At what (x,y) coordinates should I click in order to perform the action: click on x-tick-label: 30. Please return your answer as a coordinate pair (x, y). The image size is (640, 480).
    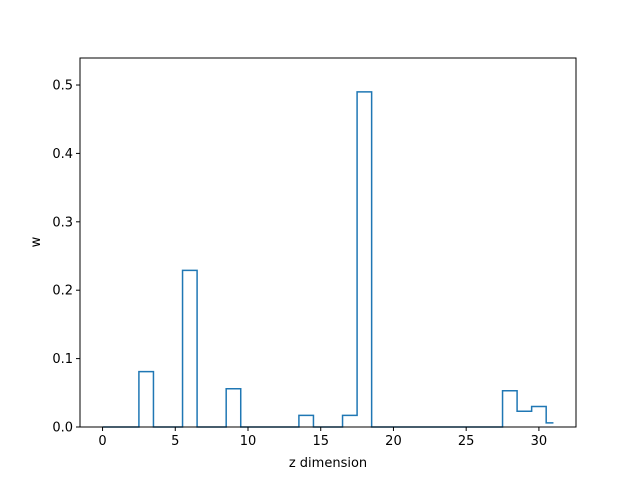
    Looking at the image, I should click on (539, 441).